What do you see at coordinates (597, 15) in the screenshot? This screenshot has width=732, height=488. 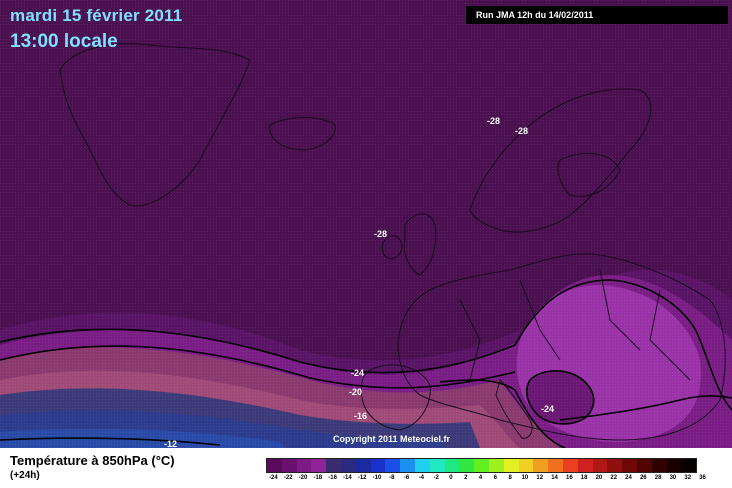 I see `run-info: Run JMA 12h du 14/02/2011` at bounding box center [597, 15].